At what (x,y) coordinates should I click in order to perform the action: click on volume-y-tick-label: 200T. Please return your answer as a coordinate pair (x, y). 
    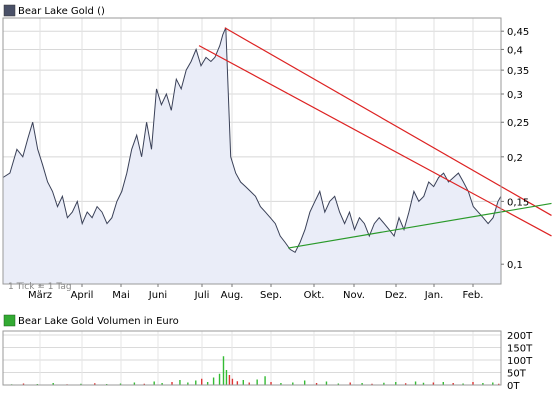
    Looking at the image, I should click on (520, 336).